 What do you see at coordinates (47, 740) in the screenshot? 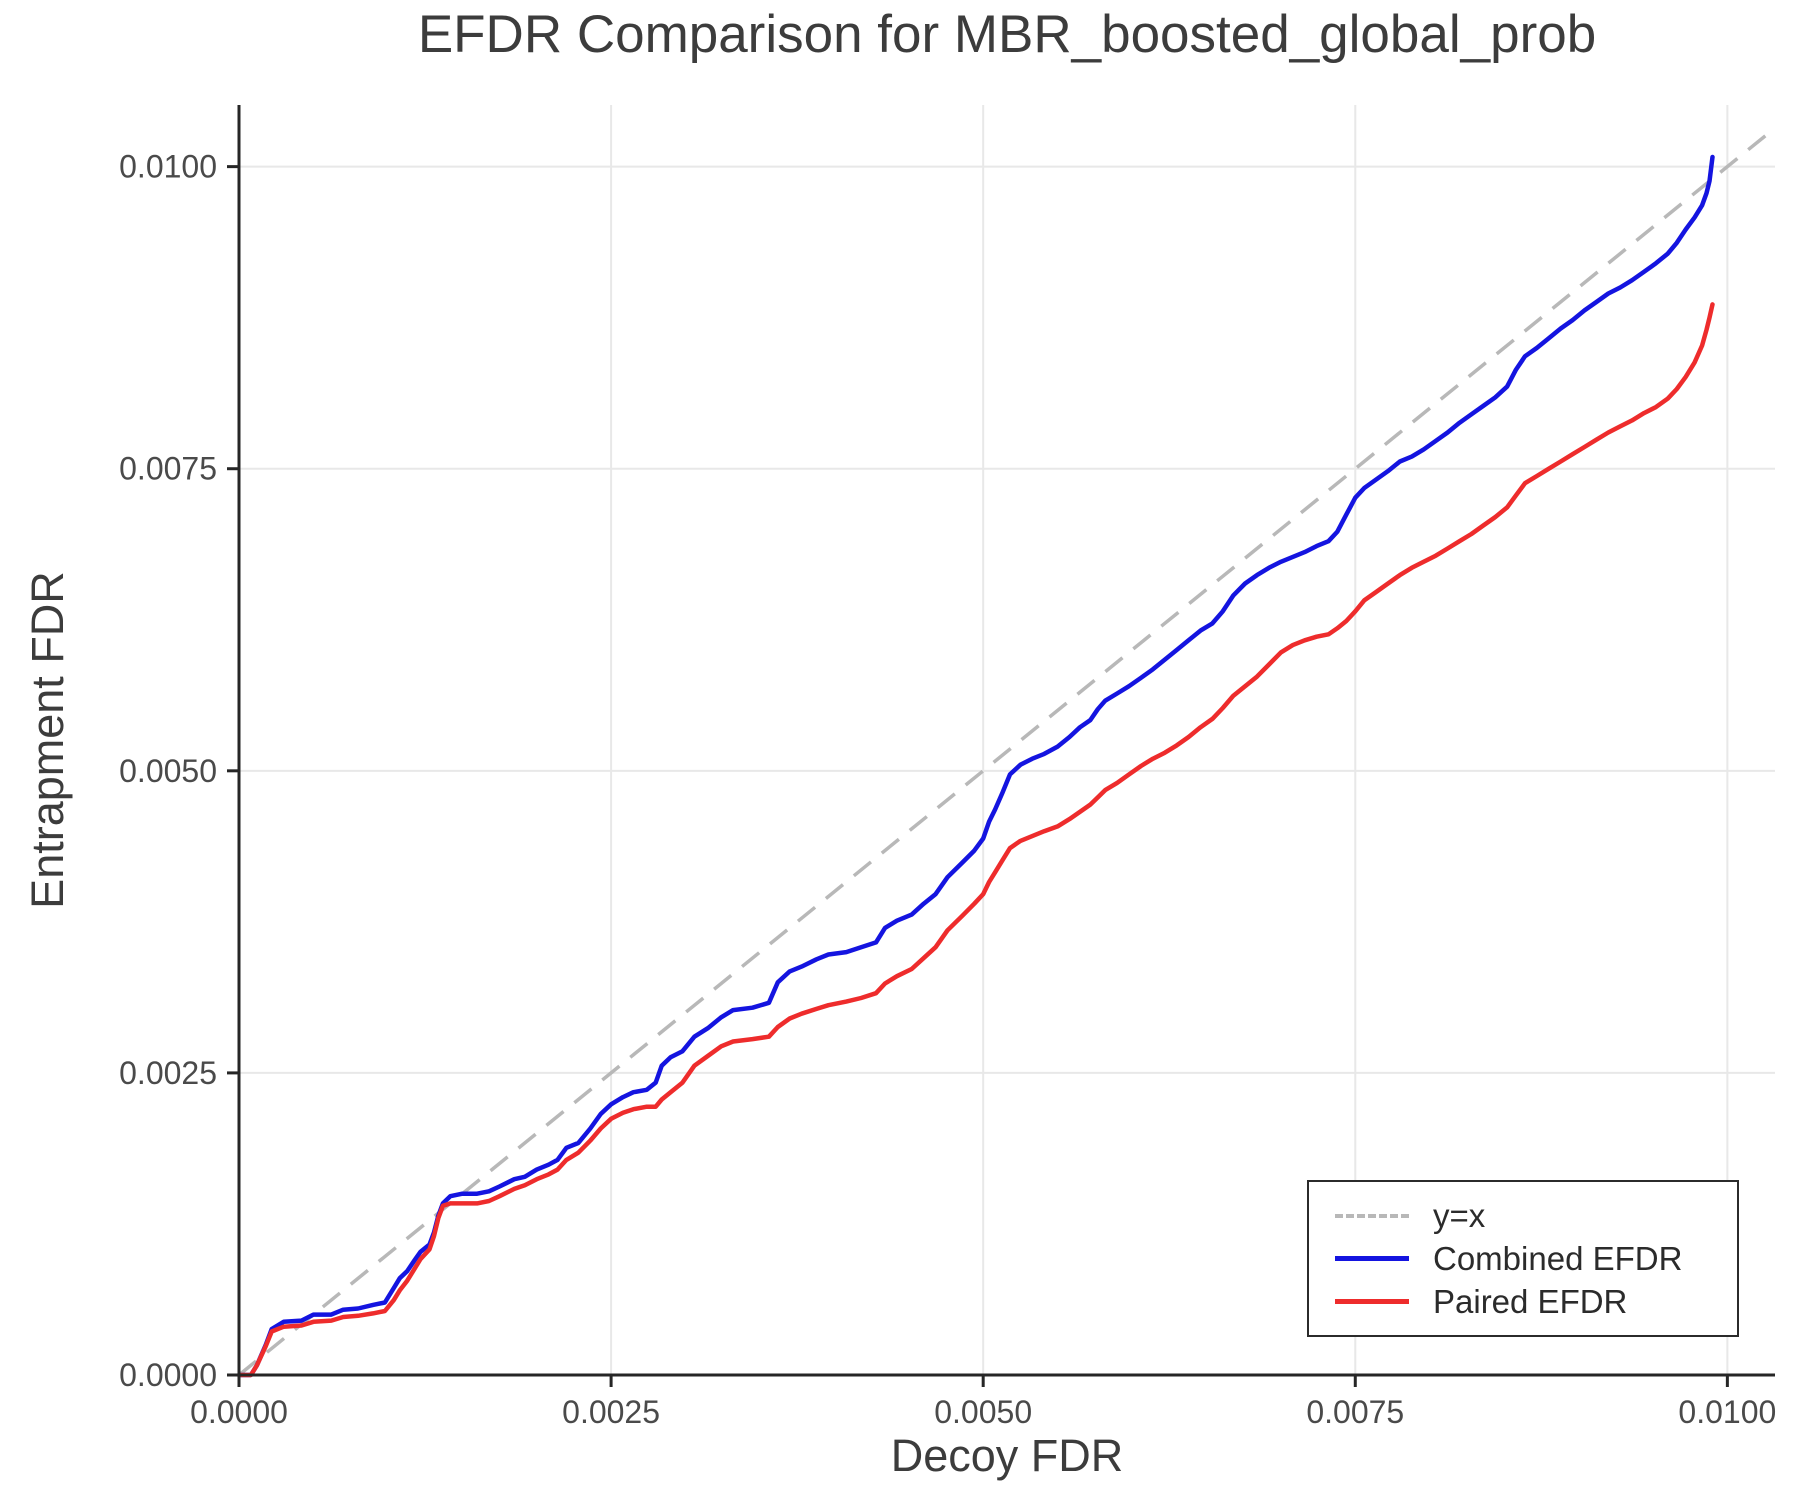
I see `y-axis-label: Entrapment FDR` at bounding box center [47, 740].